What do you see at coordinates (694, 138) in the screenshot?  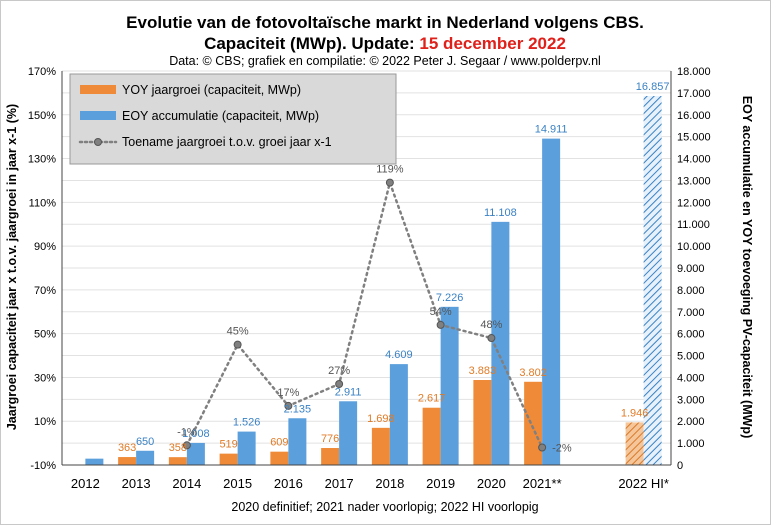 I see `right-tick-label: 15.000` at bounding box center [694, 138].